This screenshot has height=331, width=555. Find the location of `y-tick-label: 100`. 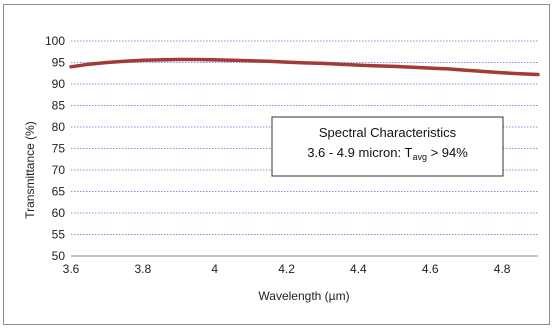

y-tick-label: 100 is located at coordinates (55, 41).